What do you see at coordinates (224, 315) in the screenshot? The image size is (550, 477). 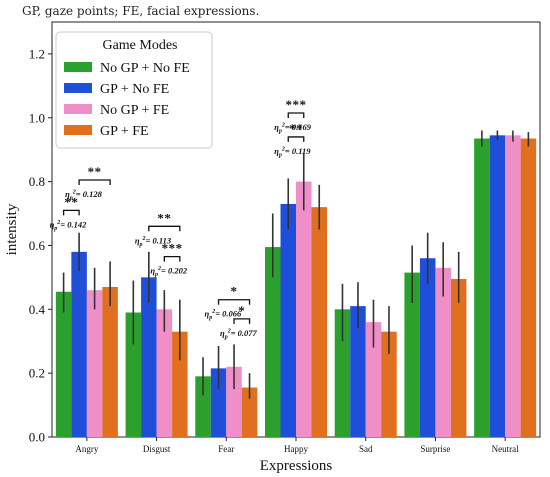 I see `effect-size-label: ηp2= 0.066` at bounding box center [224, 315].